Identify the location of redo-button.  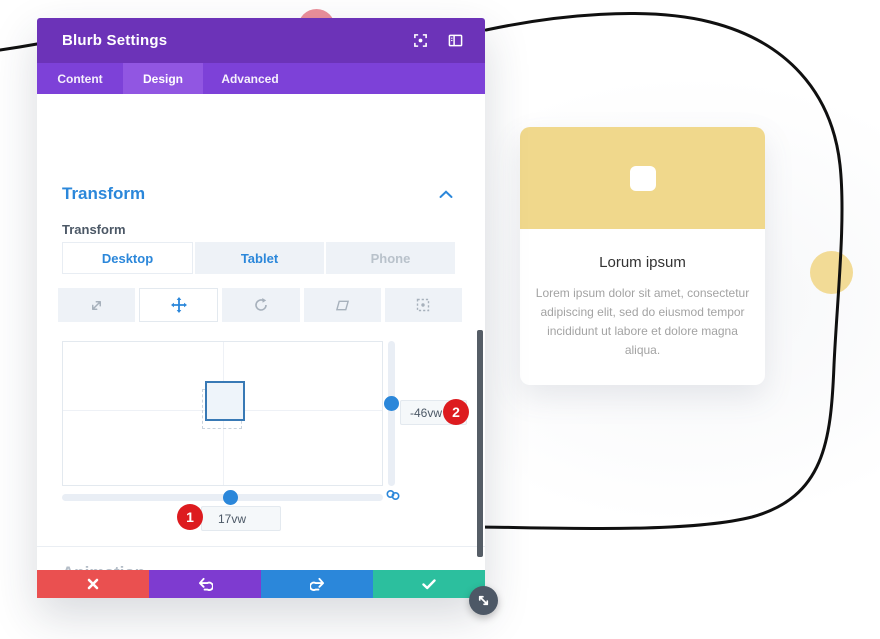
(317, 584).